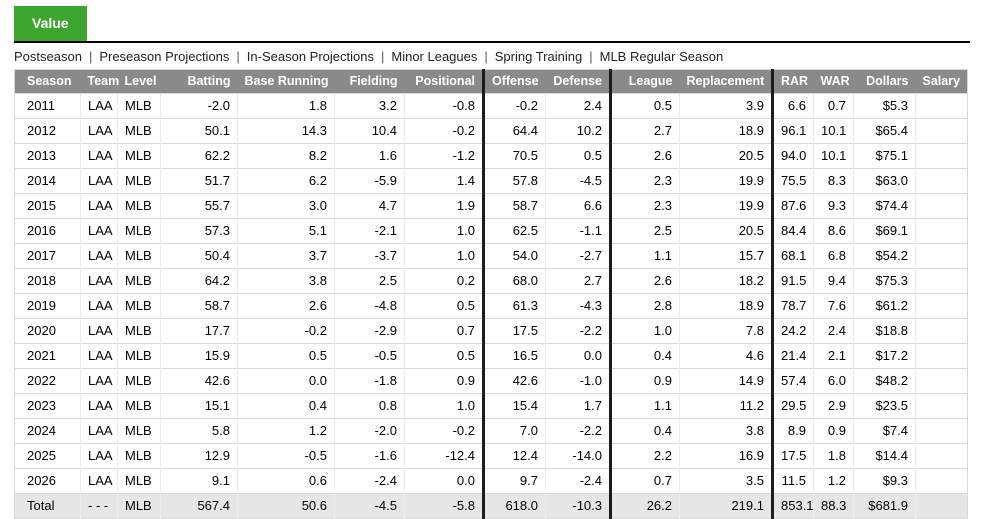 The image size is (983, 519). Describe the element at coordinates (199, 206) in the screenshot. I see `cell-batting: 55.7` at that location.